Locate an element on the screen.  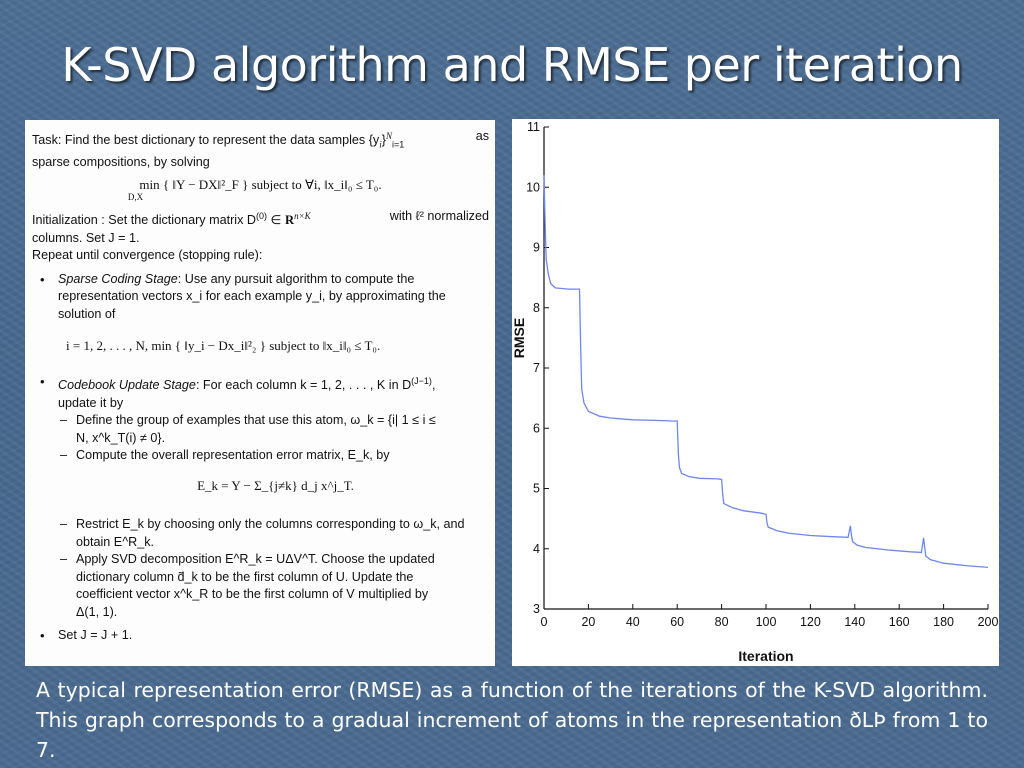
init-line-2: columns. Set J = 1. is located at coordinates (86, 237).